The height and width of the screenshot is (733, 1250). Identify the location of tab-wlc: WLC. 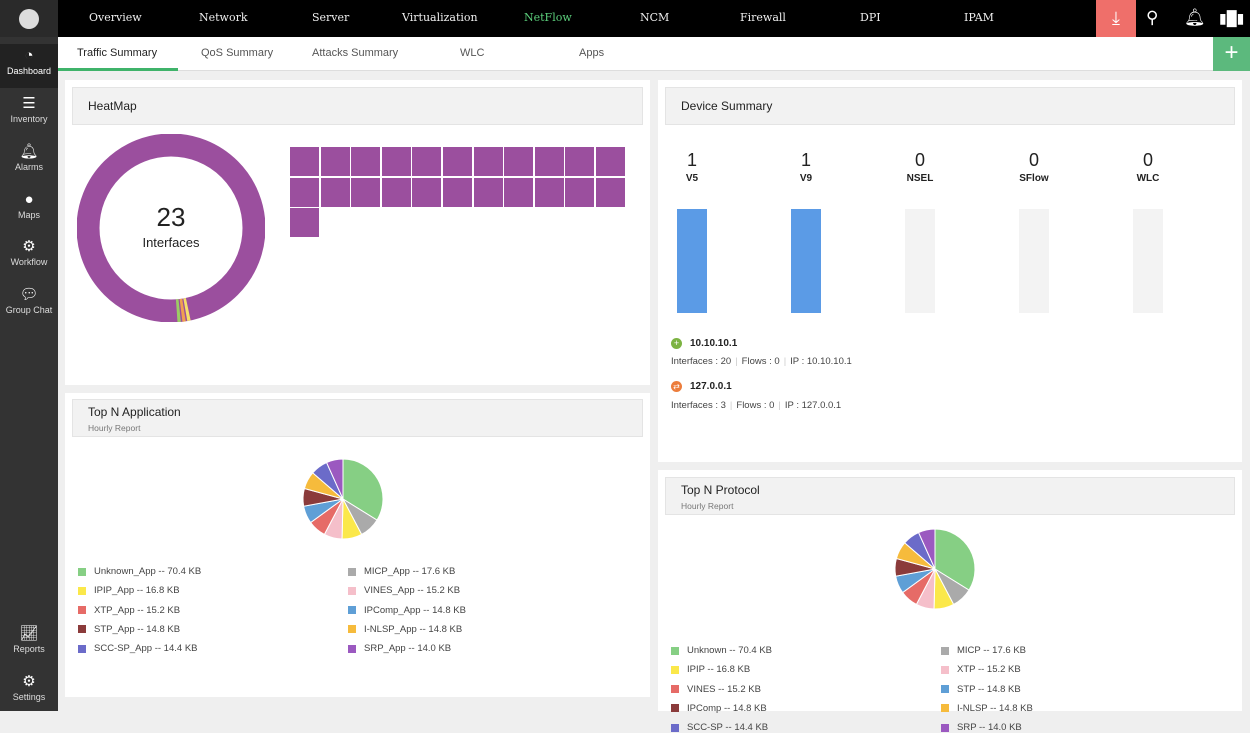
(472, 53).